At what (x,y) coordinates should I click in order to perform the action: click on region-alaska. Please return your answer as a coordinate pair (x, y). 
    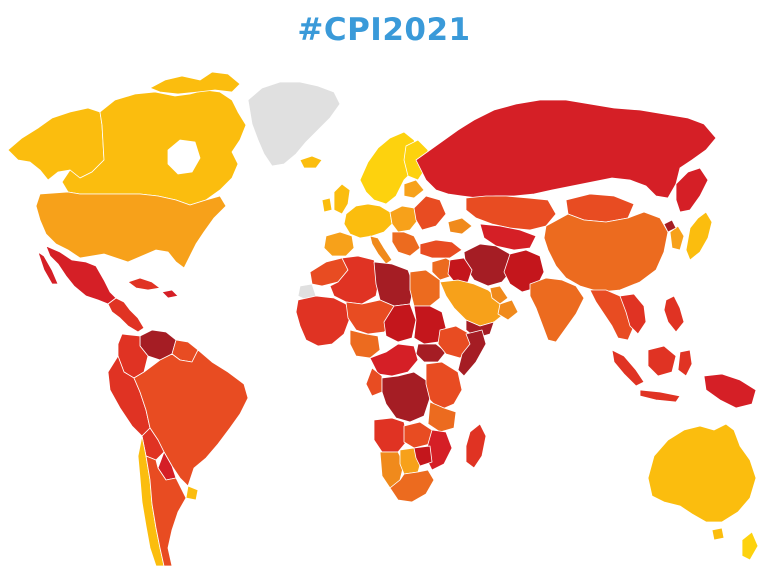
    Looking at the image, I should click on (56, 144).